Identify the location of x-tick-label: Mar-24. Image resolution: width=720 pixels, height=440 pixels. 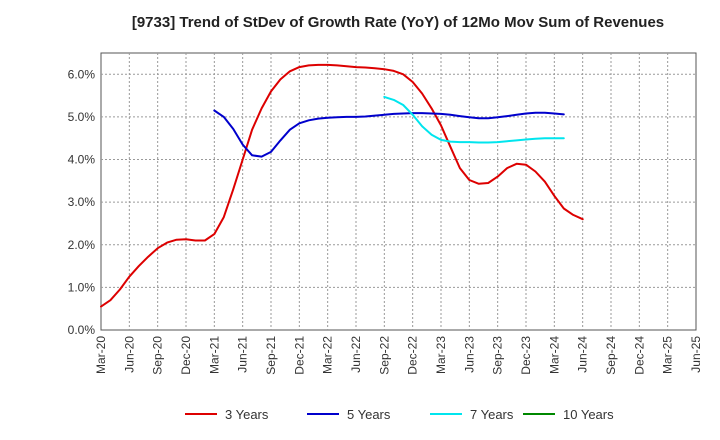
(554, 355).